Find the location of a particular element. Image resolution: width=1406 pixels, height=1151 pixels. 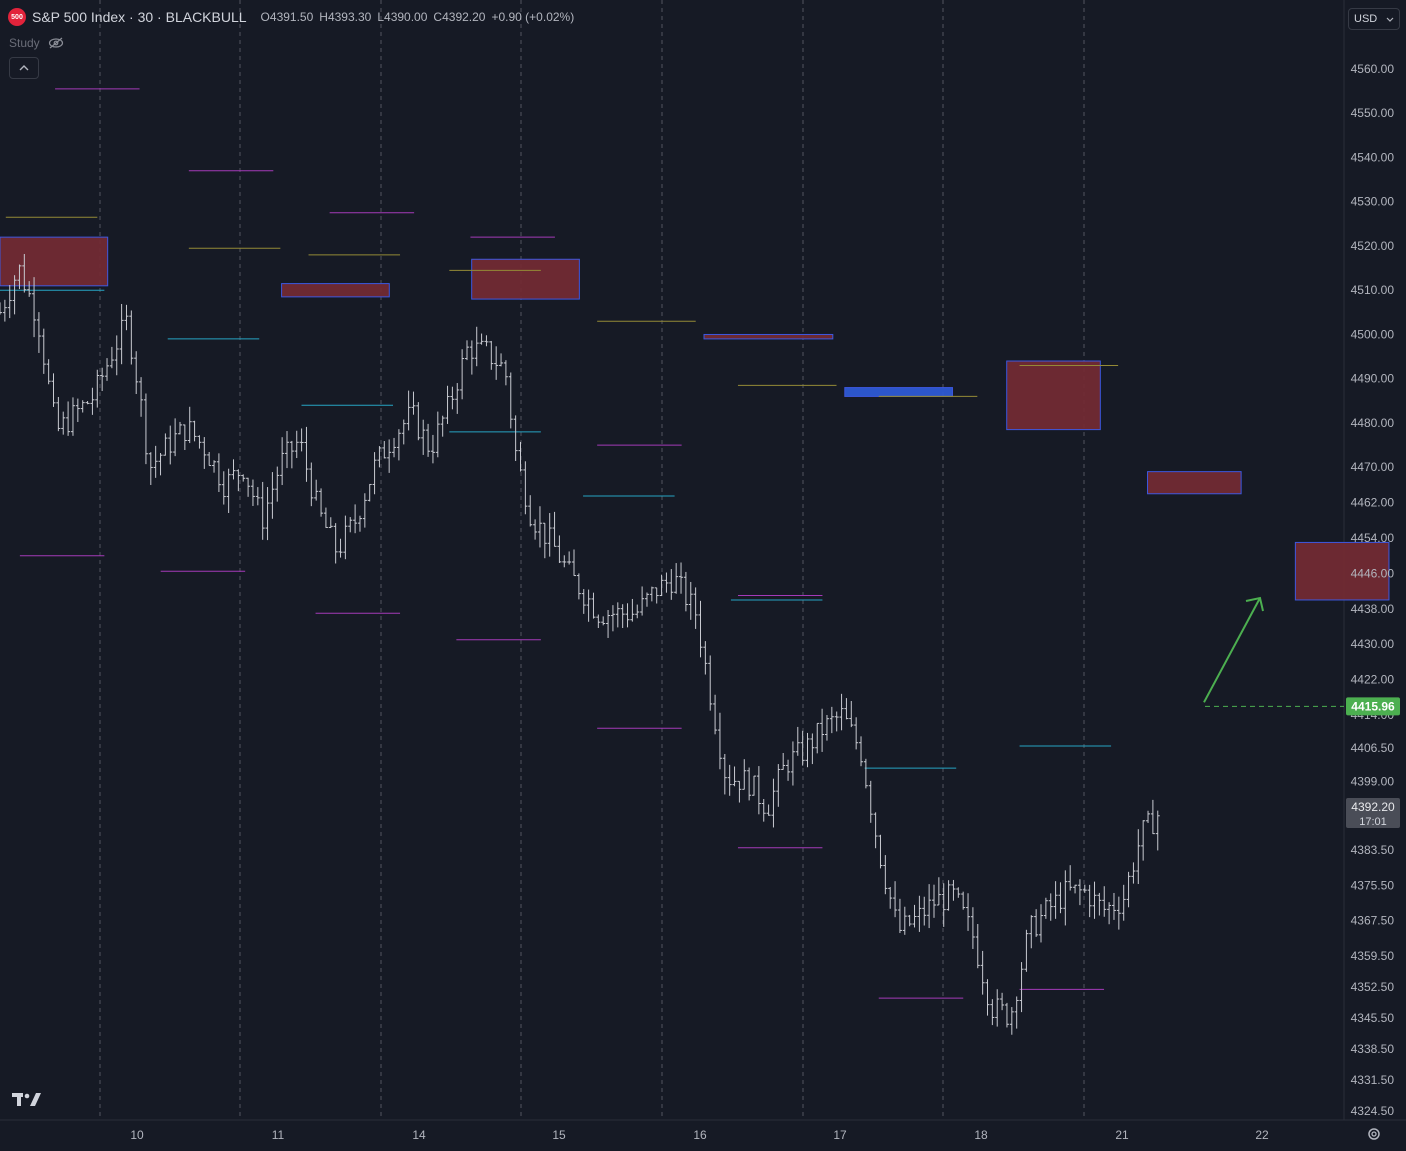

demand-zone is located at coordinates (898, 392).